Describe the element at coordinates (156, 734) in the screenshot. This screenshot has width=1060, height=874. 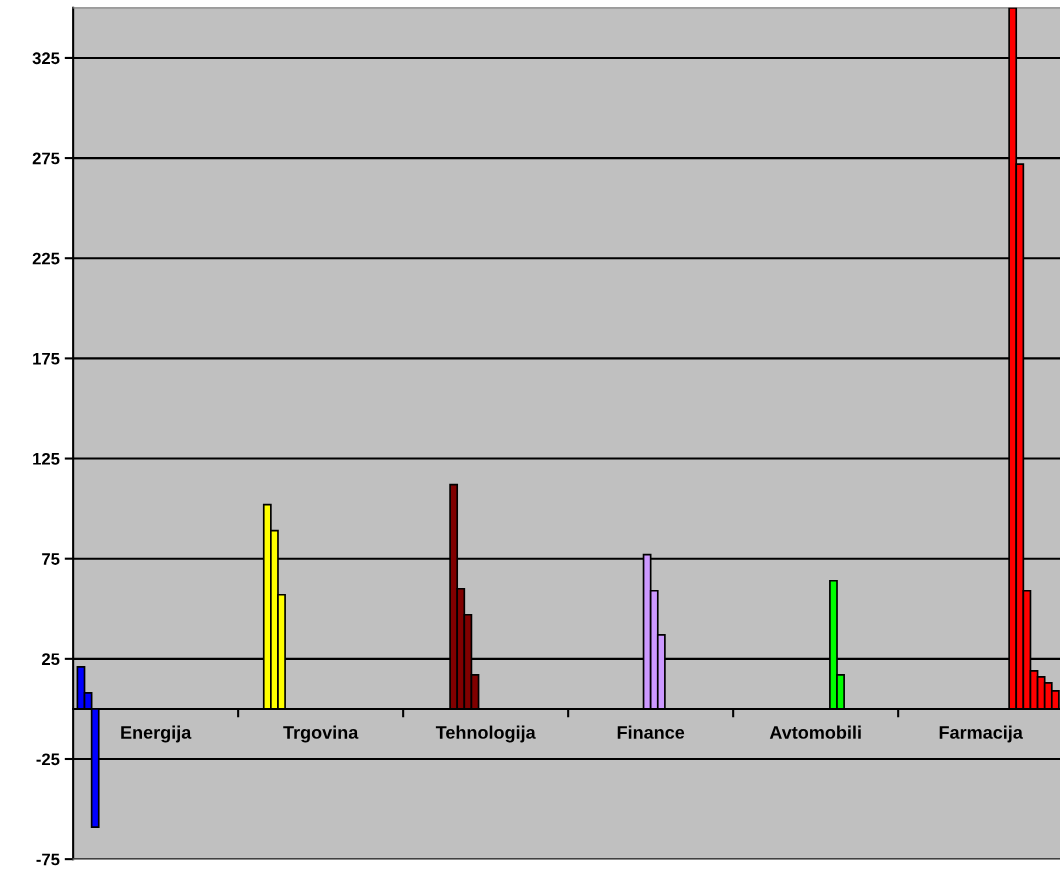
I see `x-tick-label: Energija` at that location.